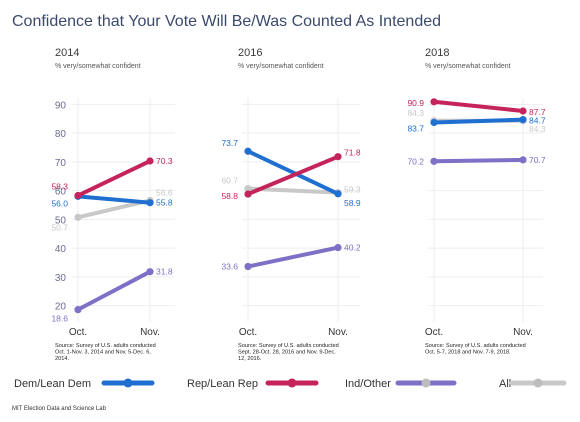  What do you see at coordinates (61, 307) in the screenshot?
I see `y-tick-label: 20` at bounding box center [61, 307].